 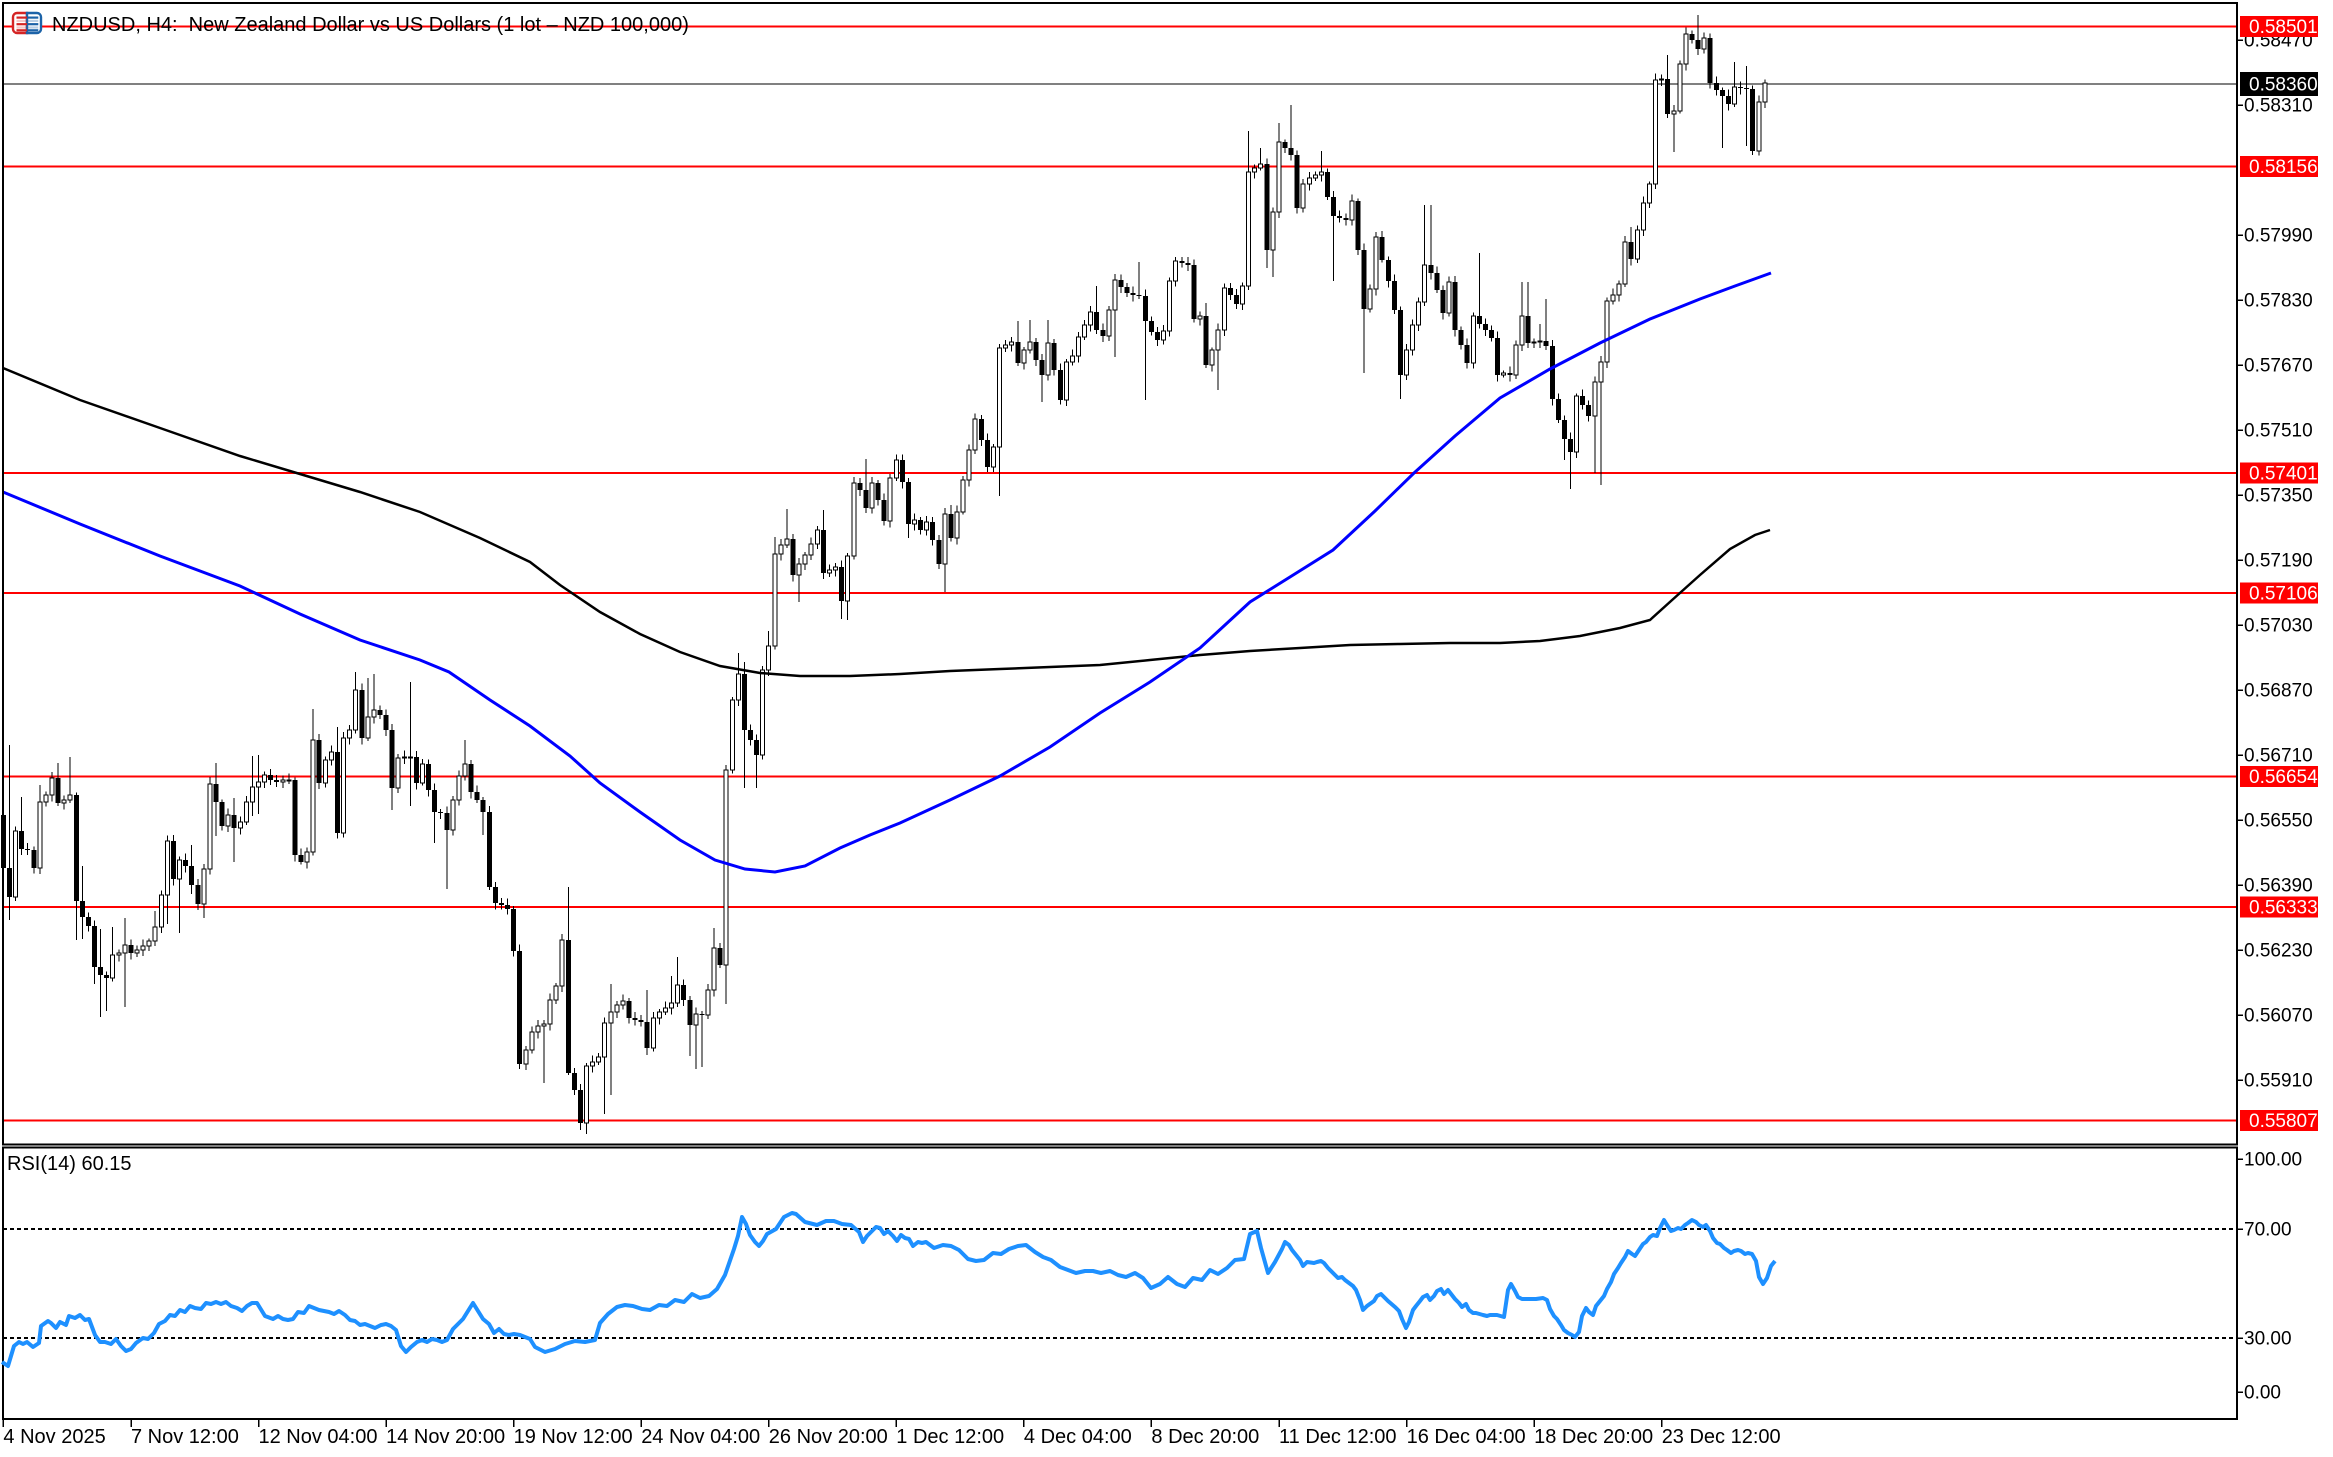 I want to click on svg-text: 0.56230, so click(x=2278, y=951).